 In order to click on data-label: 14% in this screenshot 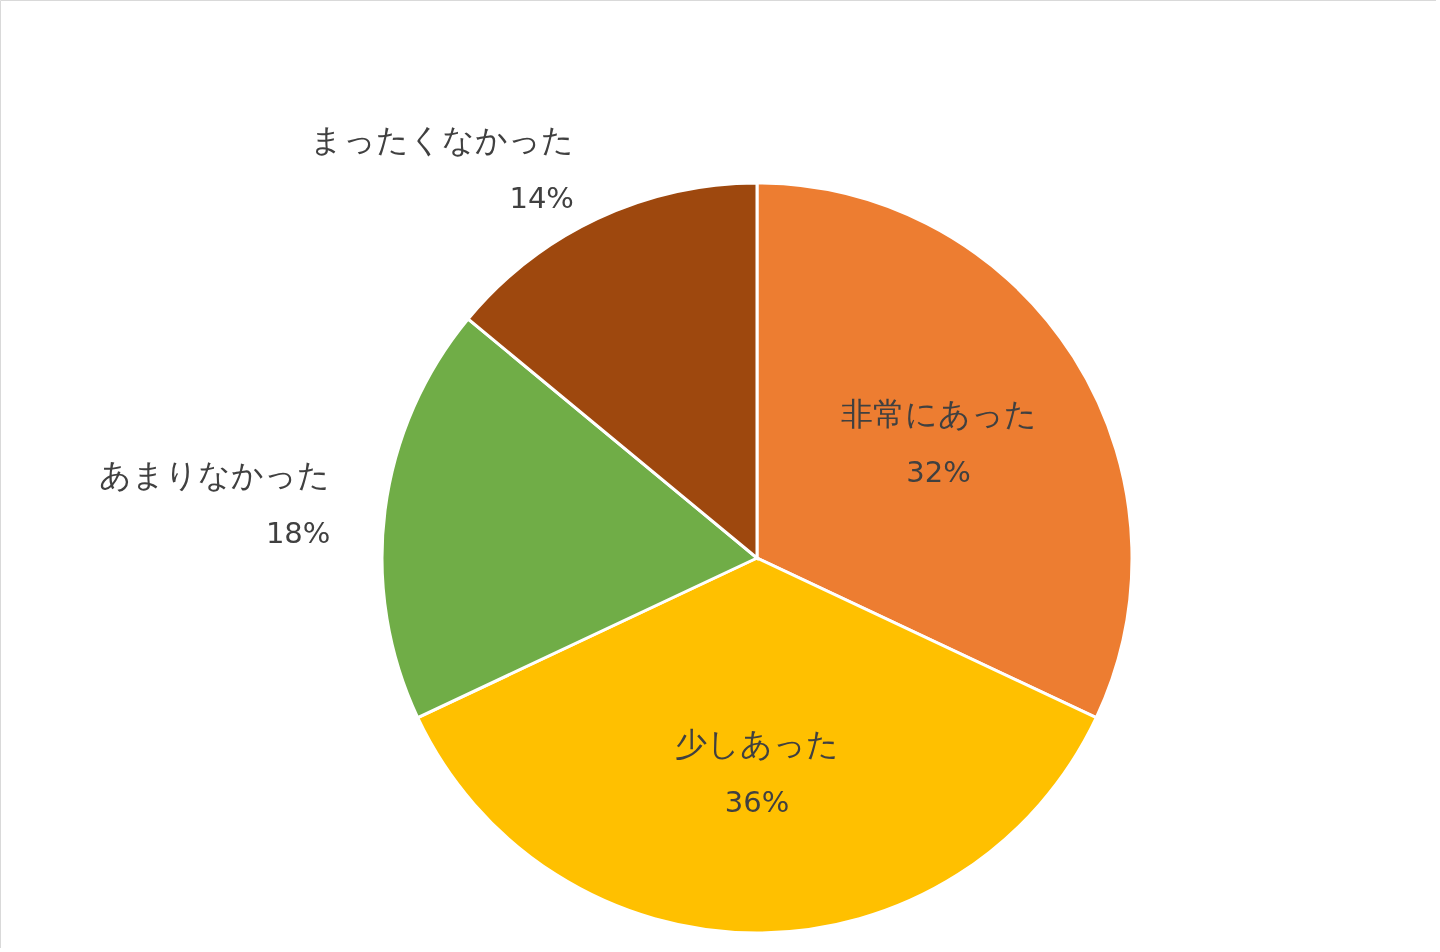, I will do `click(541, 197)`.